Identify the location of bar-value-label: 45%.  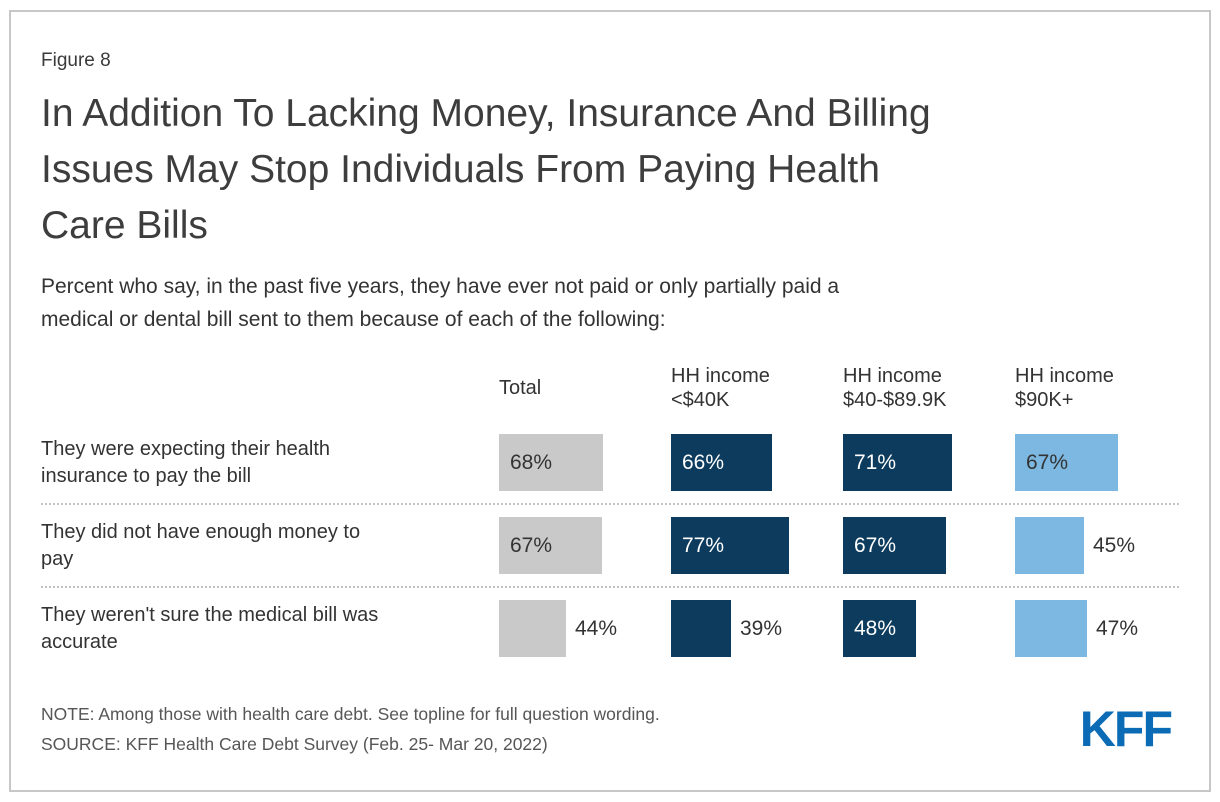
(1114, 545).